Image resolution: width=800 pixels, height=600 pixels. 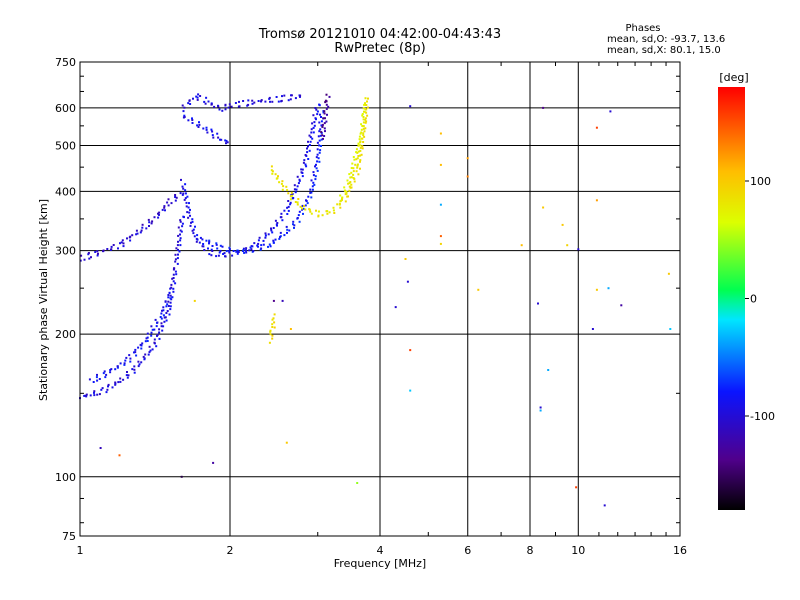 What do you see at coordinates (664, 50) in the screenshot?
I see `phases-x-stats: mean, sd,X: 80.1, 15.0` at bounding box center [664, 50].